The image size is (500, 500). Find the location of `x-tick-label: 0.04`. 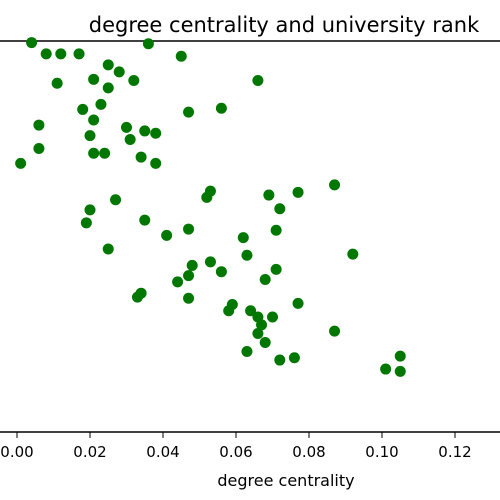

x-tick-label: 0.04 is located at coordinates (162, 452).